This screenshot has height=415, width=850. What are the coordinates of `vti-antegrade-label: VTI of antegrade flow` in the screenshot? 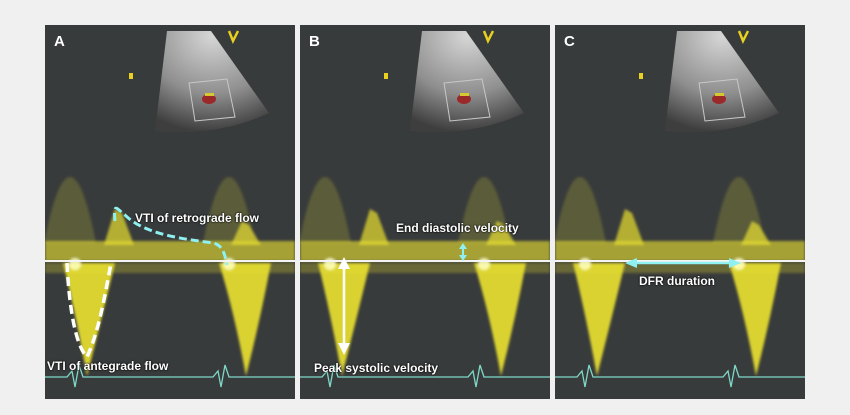 It's located at (108, 366).